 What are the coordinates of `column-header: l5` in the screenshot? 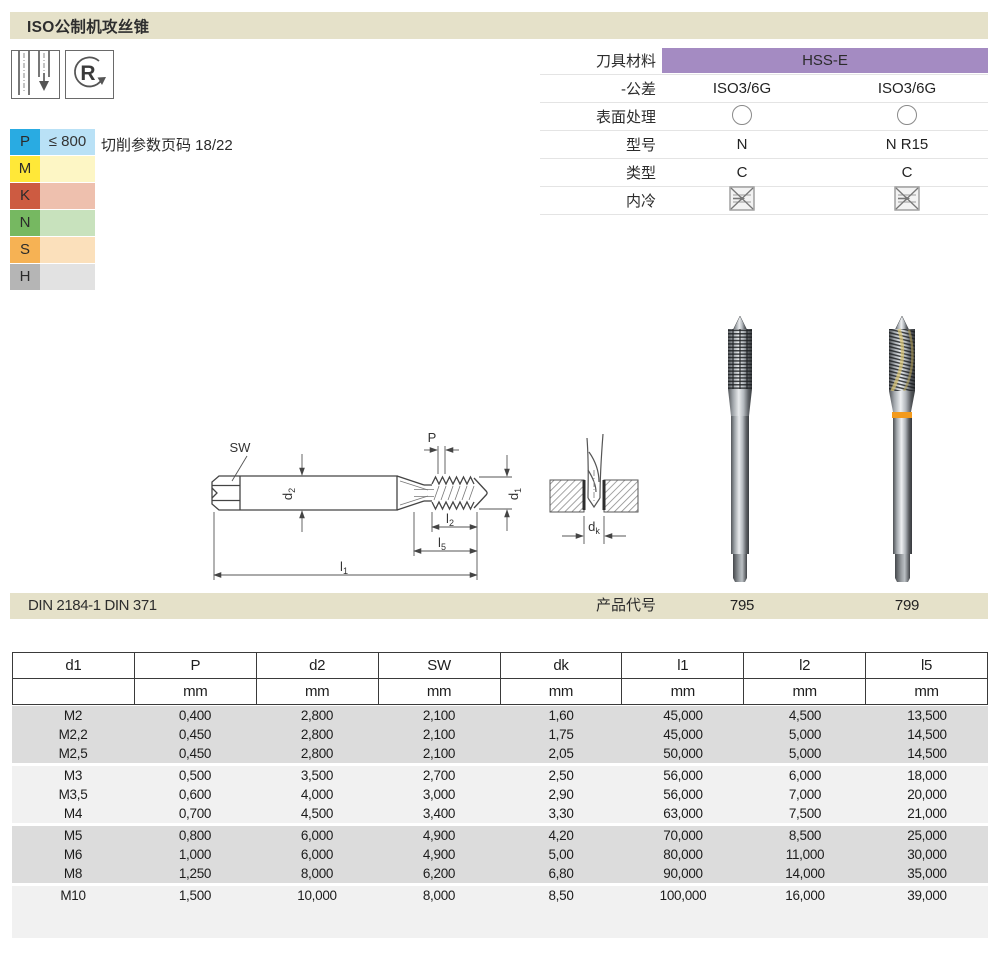 It's located at (927, 666).